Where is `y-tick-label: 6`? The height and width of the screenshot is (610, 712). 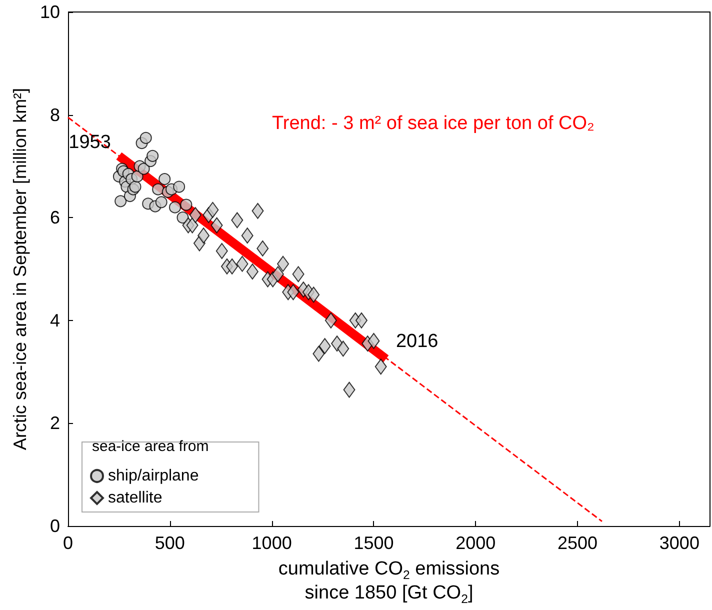 y-tick-label: 6 is located at coordinates (55, 218).